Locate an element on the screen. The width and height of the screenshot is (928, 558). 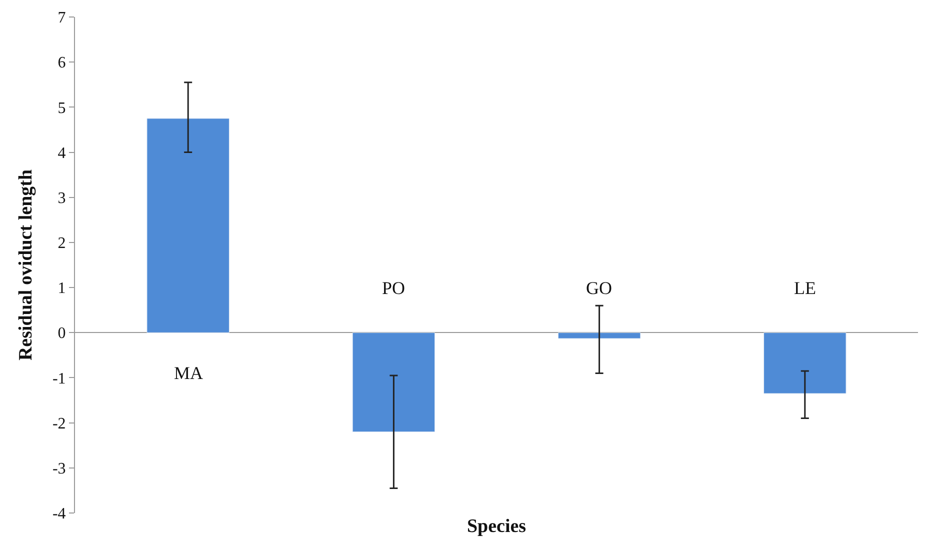
y-tick-label: -4 is located at coordinates (59, 514).